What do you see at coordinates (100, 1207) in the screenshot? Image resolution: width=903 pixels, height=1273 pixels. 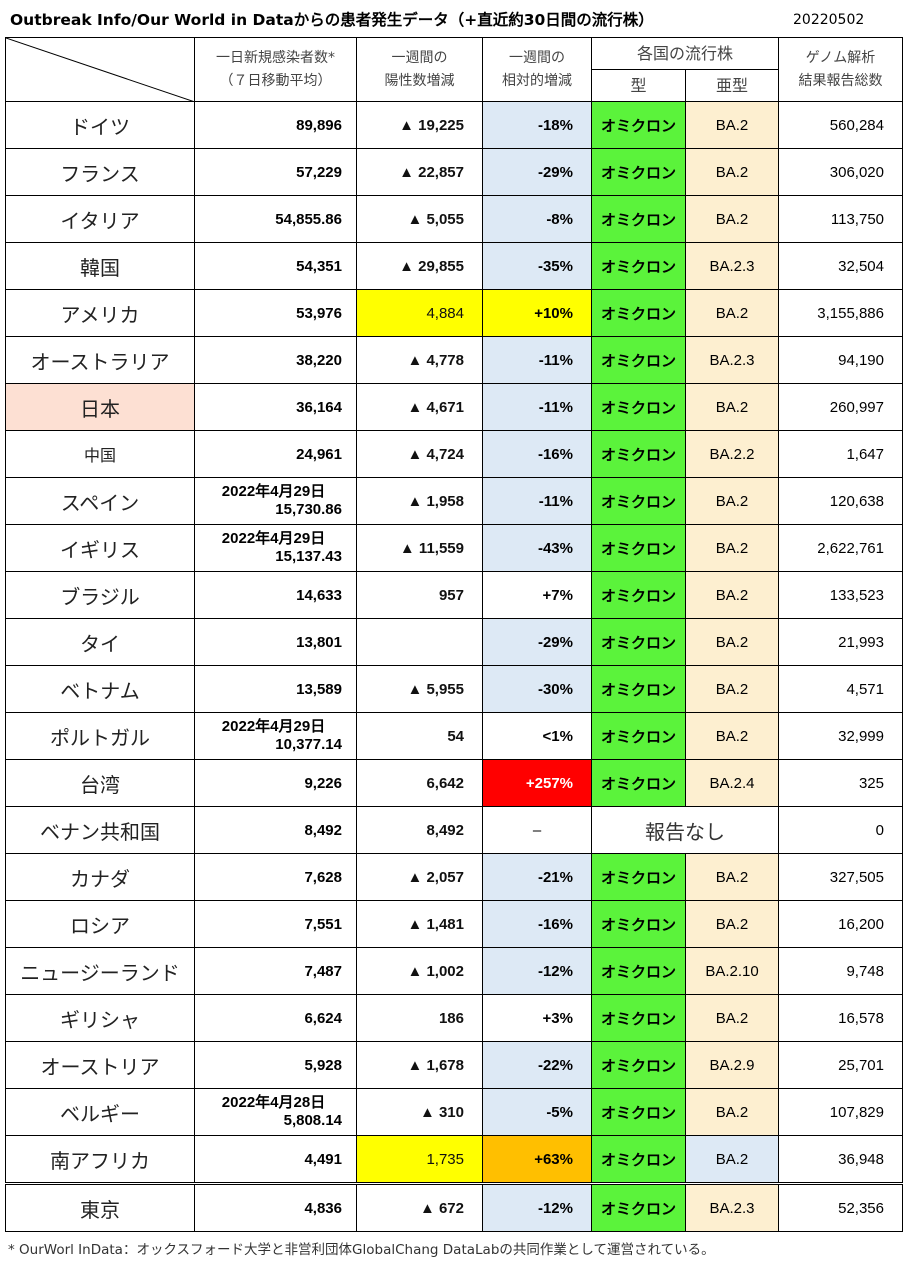 I see `country-cell: 東京` at bounding box center [100, 1207].